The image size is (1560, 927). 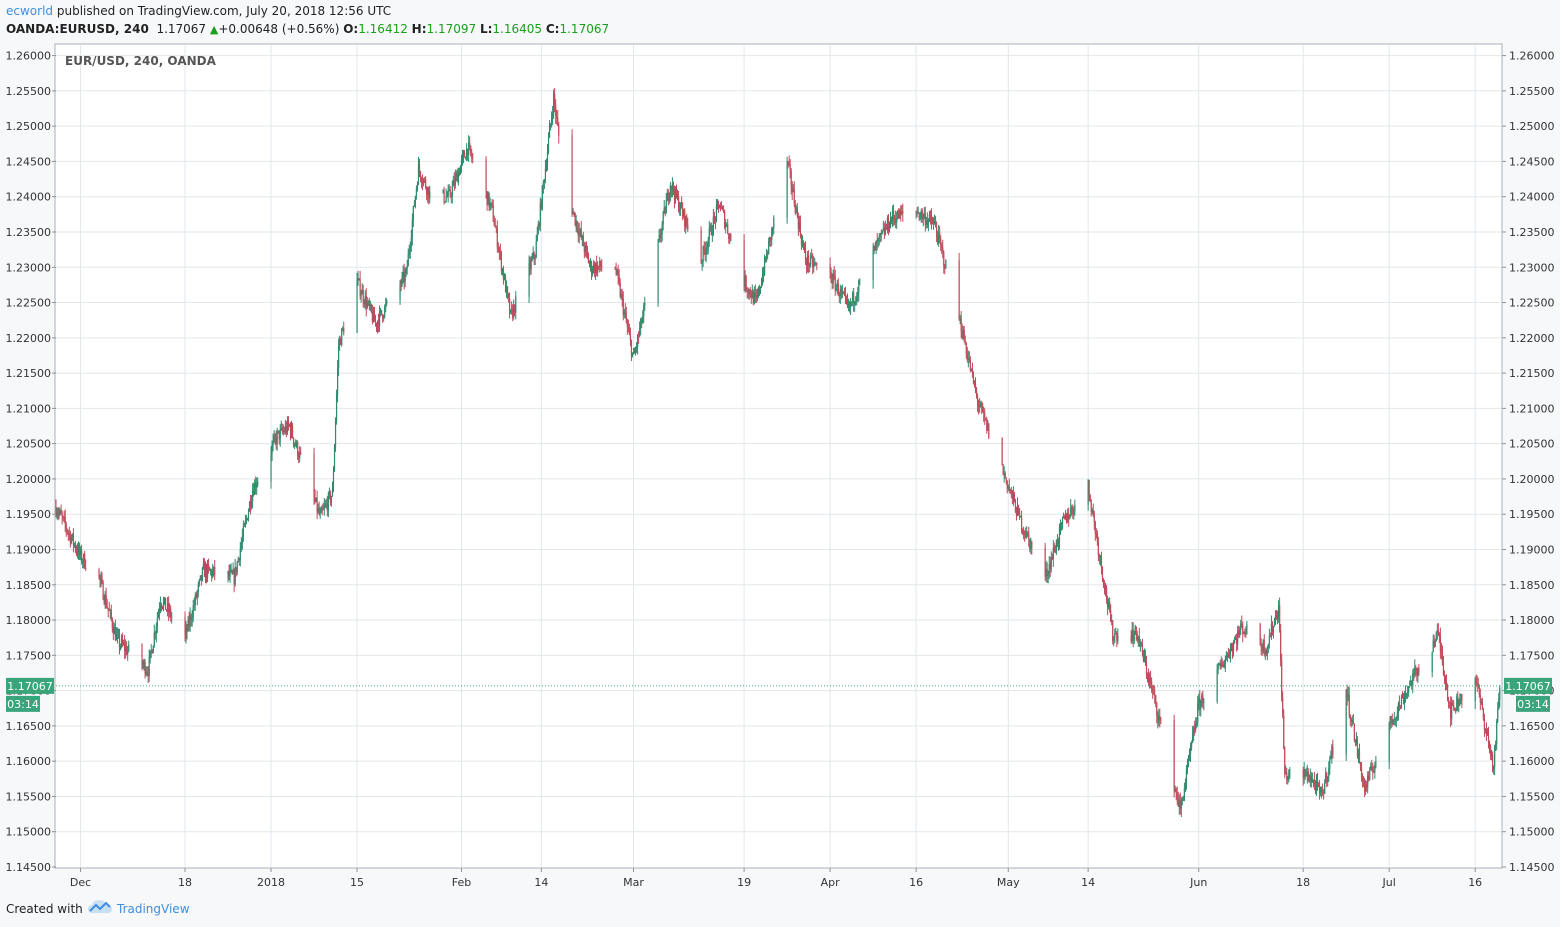 What do you see at coordinates (153, 909) in the screenshot?
I see `tradingview-brand-link: TradingView` at bounding box center [153, 909].